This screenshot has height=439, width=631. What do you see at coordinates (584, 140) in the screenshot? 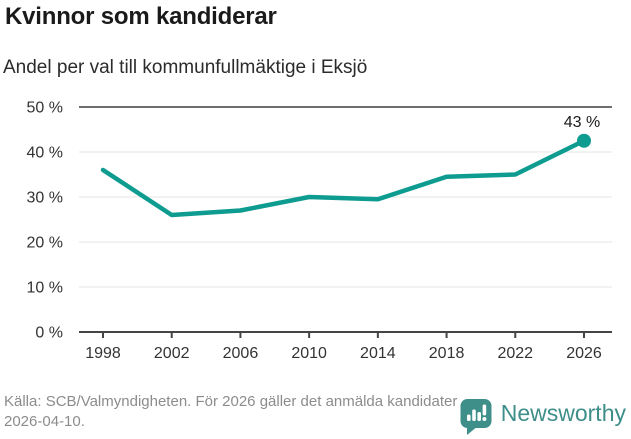
I see `data-point-end` at bounding box center [584, 140].